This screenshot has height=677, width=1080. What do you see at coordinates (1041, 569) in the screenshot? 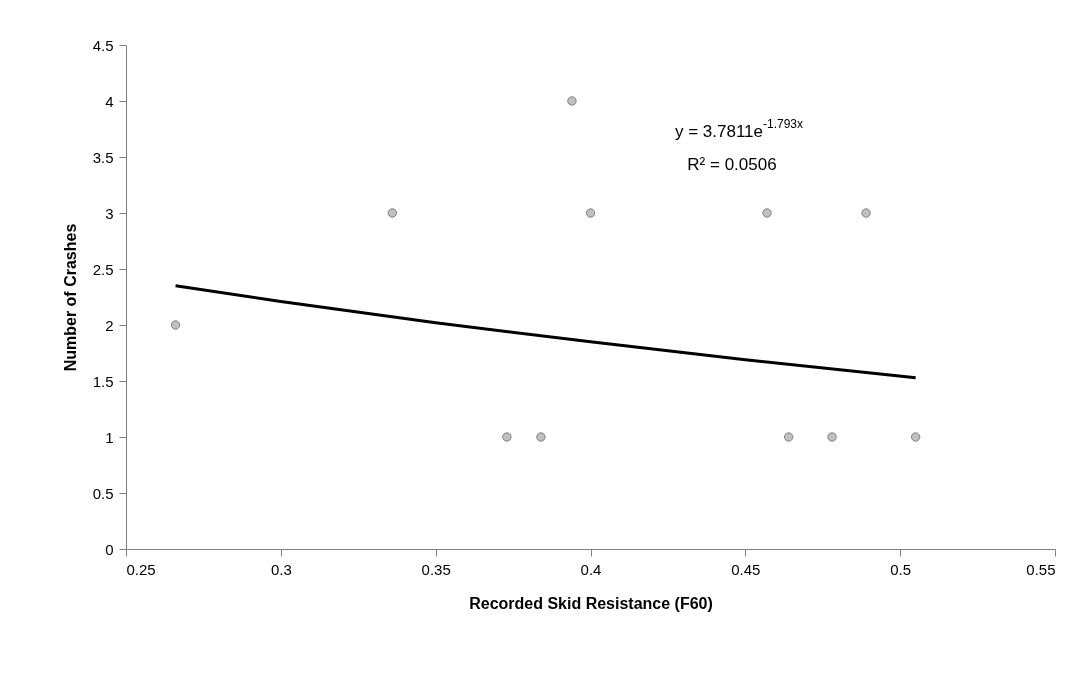
I see `x-tick-label: 0.55` at bounding box center [1041, 569].